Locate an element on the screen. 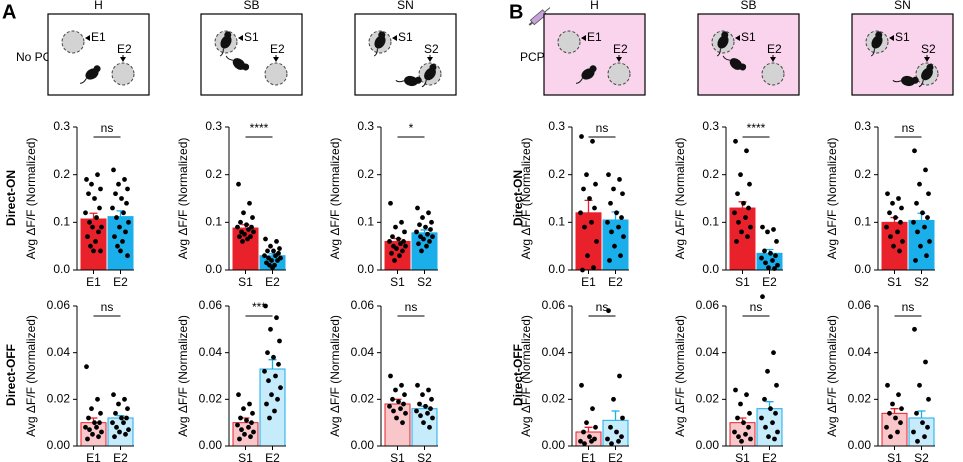 The image size is (963, 462). y-tick-label: 0.3 is located at coordinates (213, 126).